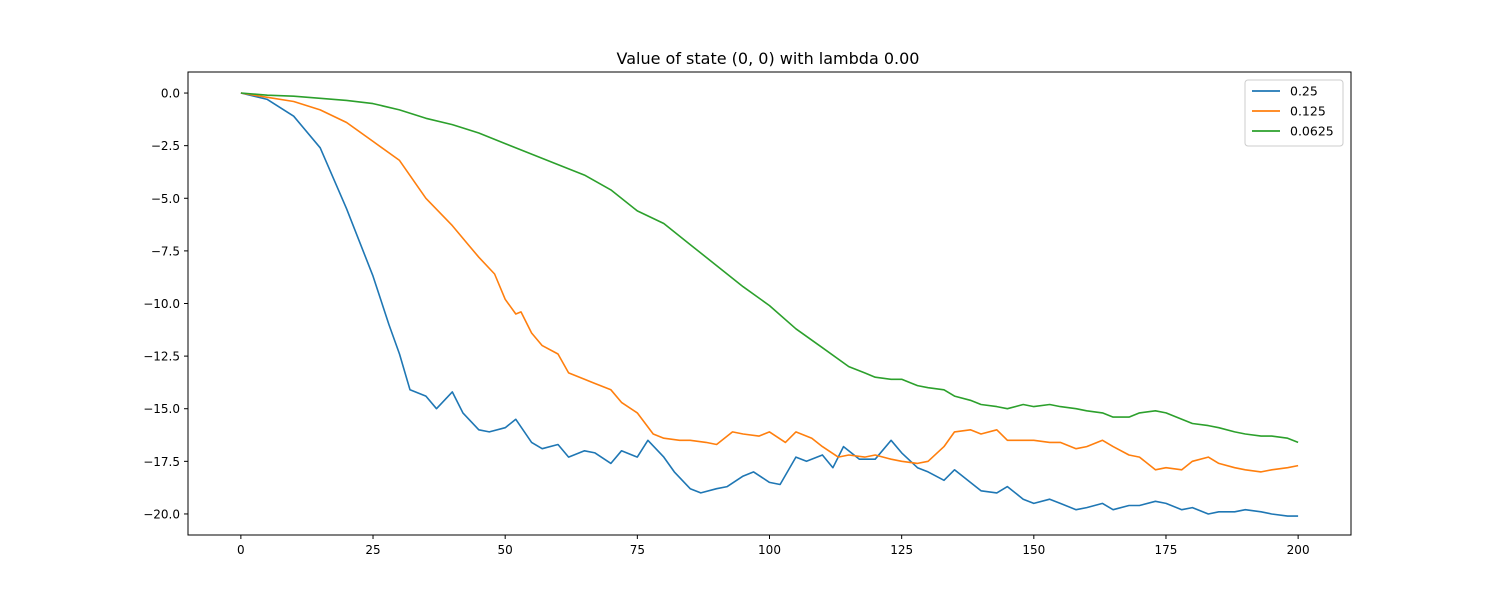 Image resolution: width=1500 pixels, height=600 pixels. Describe the element at coordinates (372, 550) in the screenshot. I see `x-tick-label: 25` at that location.